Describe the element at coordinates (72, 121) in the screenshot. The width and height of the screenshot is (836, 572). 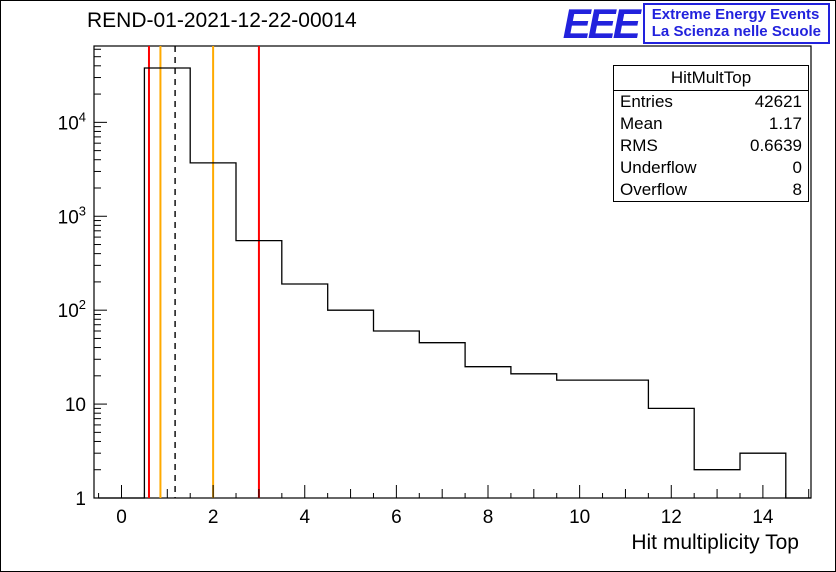
I see `y-tick-label: 10⁴` at that location.